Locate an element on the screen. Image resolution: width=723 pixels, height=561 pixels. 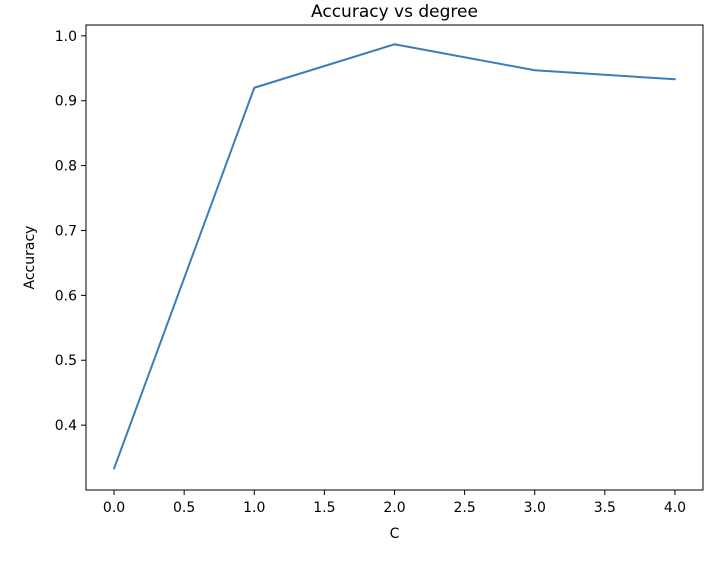
x-tick-label: 2.0 is located at coordinates (394, 508).